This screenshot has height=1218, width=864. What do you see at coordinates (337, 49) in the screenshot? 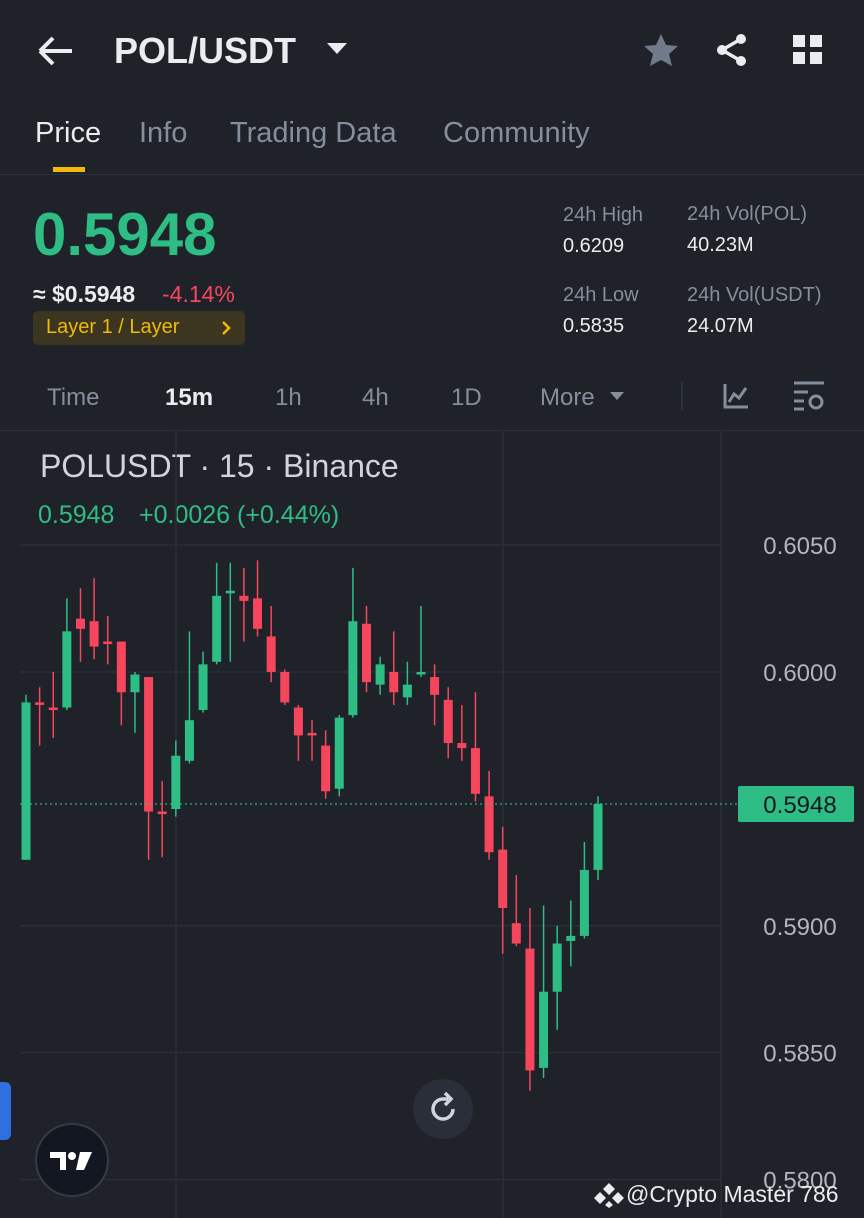
I see `pair-caret` at bounding box center [337, 49].